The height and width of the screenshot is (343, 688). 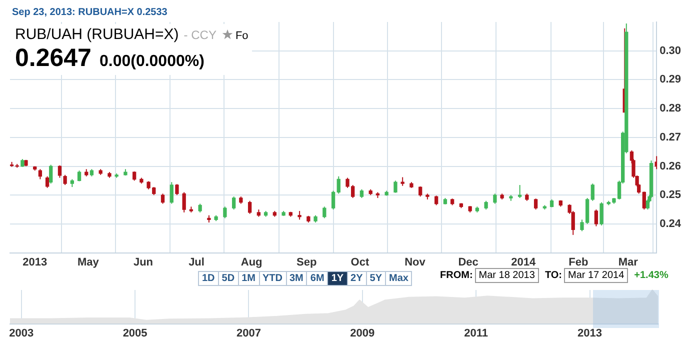 What do you see at coordinates (200, 35) in the screenshot?
I see `annotation: - CCY` at bounding box center [200, 35].